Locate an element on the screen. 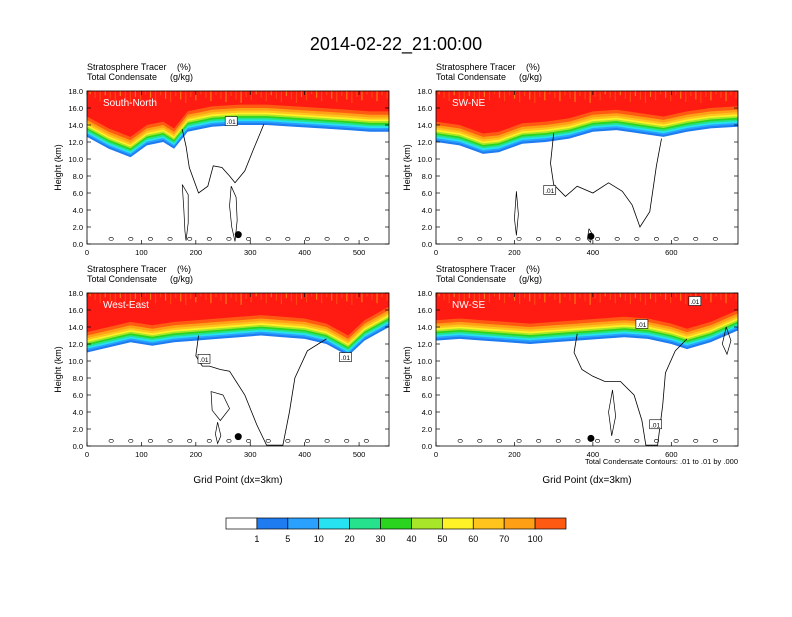 The width and height of the screenshot is (792, 617). y-tick-label: 14.0 is located at coordinates (424, 327).